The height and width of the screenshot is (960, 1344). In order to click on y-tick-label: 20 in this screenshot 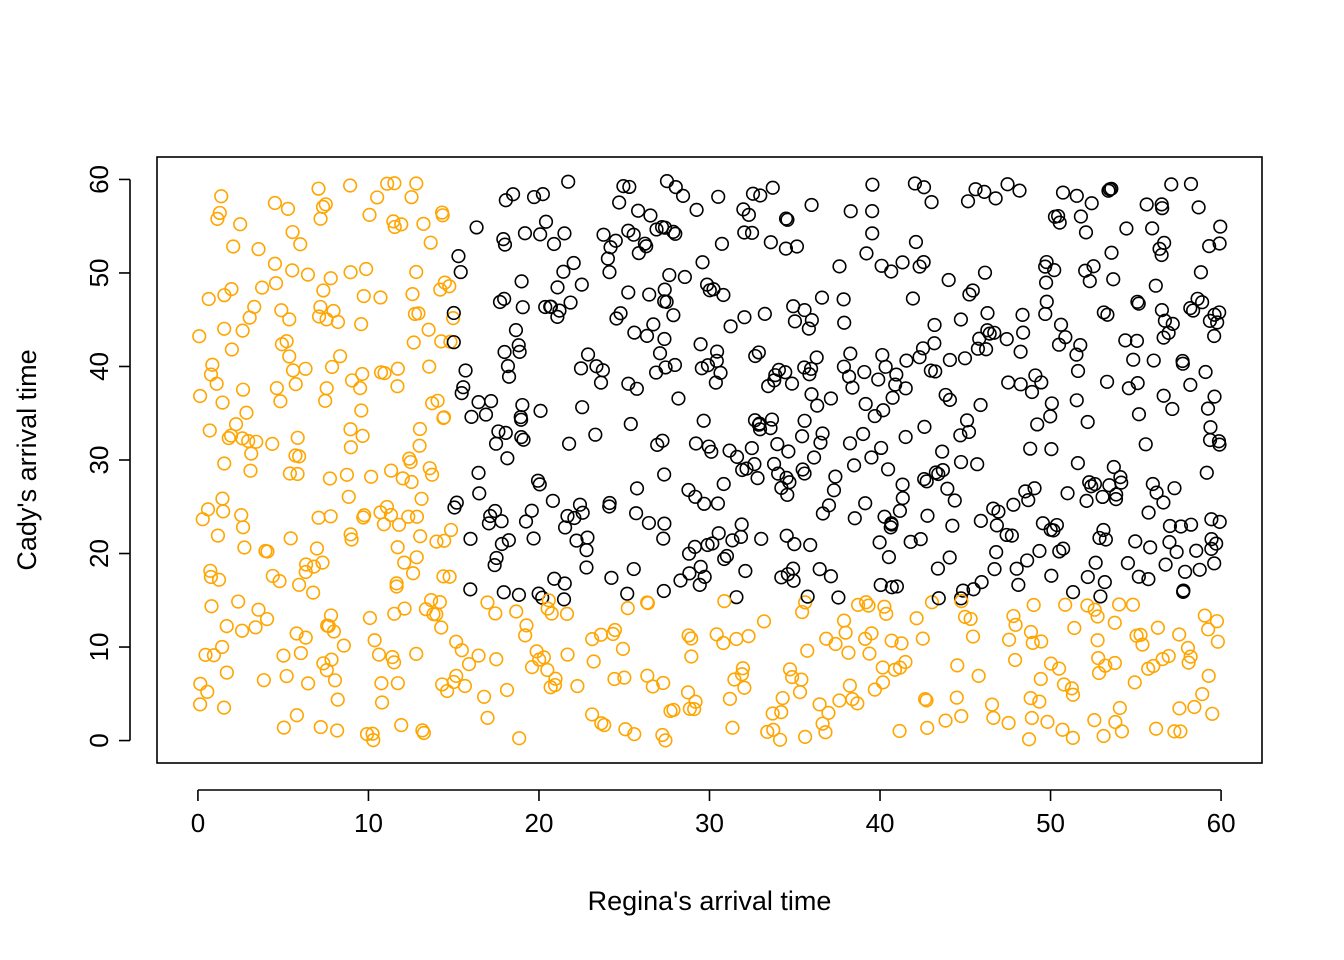, I will do `click(99, 553)`.